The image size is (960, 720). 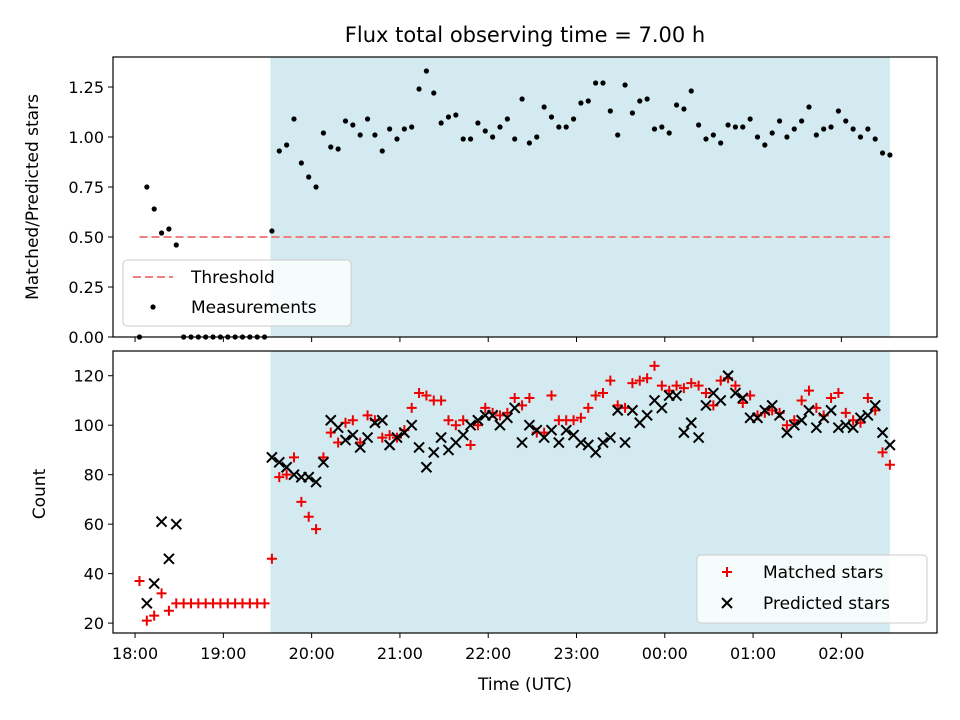 I want to click on legend-predicted-label: Predicted stars, so click(x=826, y=604).